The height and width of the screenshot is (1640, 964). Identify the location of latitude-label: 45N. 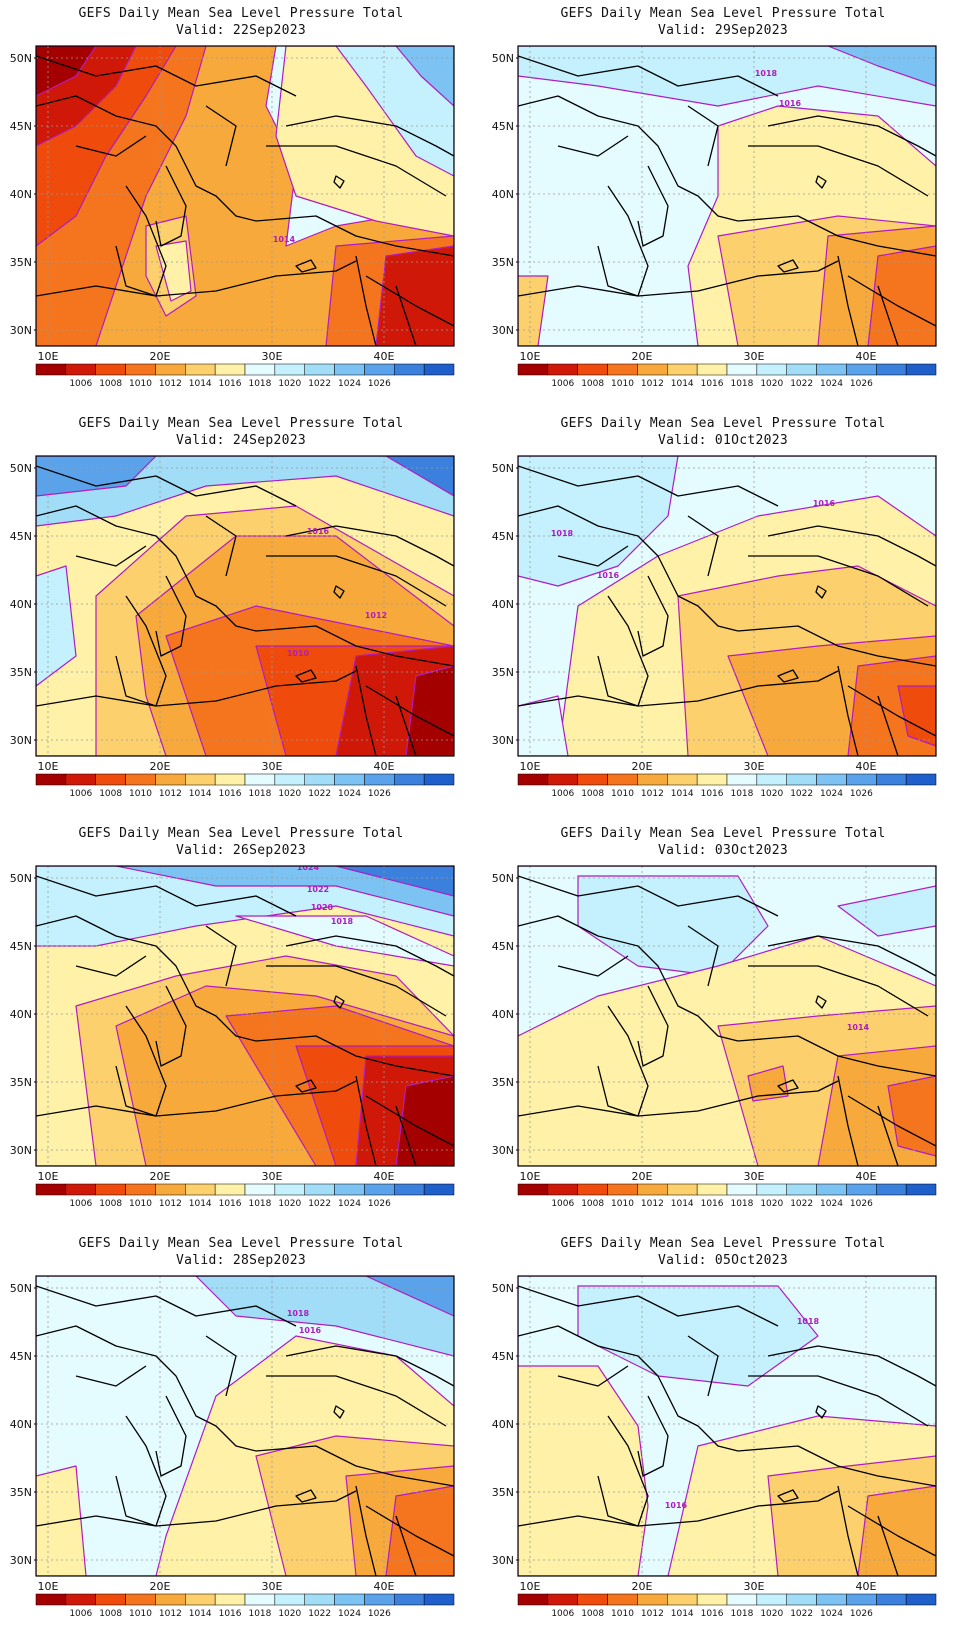
(21, 126).